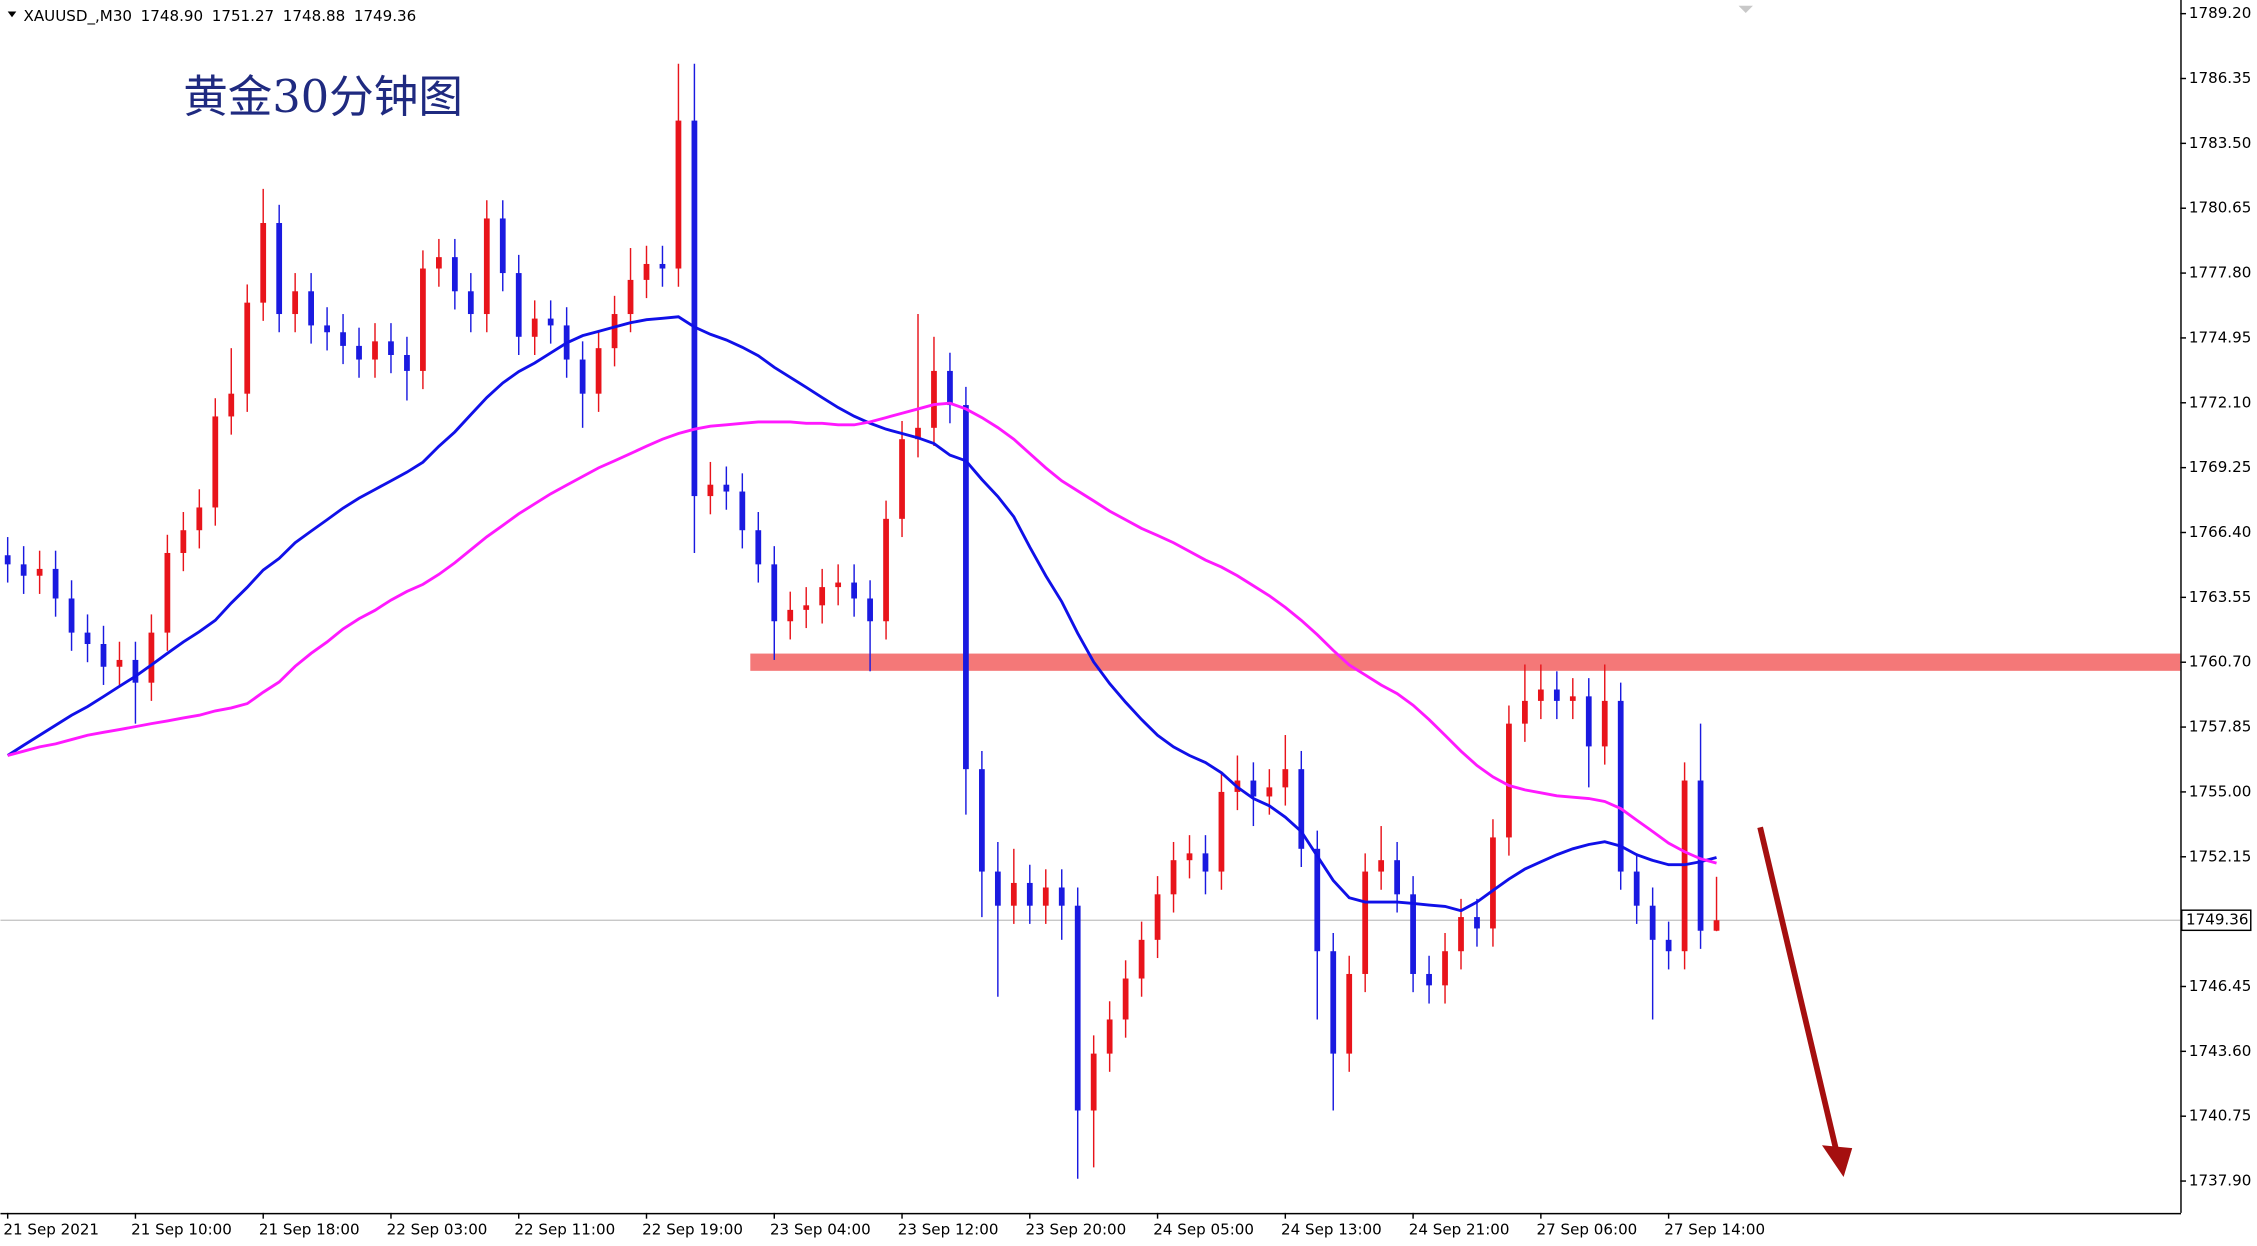  What do you see at coordinates (220, 15) in the screenshot?
I see `chart-header: XAUUSD_,M30 1748.90 1751.27 1748.88 1749.36` at bounding box center [220, 15].